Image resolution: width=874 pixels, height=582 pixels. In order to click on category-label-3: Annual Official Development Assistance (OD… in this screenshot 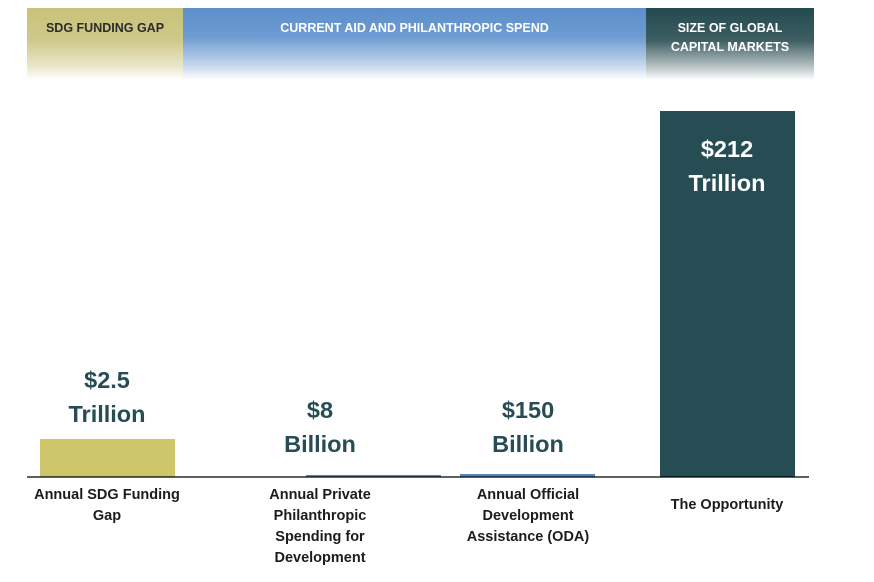, I will do `click(528, 516)`.